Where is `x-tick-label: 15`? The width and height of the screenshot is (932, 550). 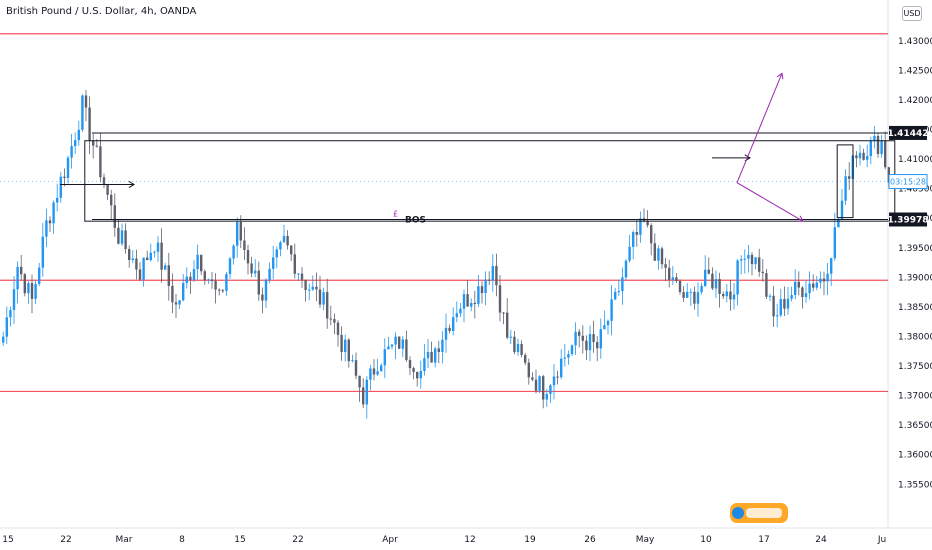
x-tick-label: 15 is located at coordinates (239, 540).